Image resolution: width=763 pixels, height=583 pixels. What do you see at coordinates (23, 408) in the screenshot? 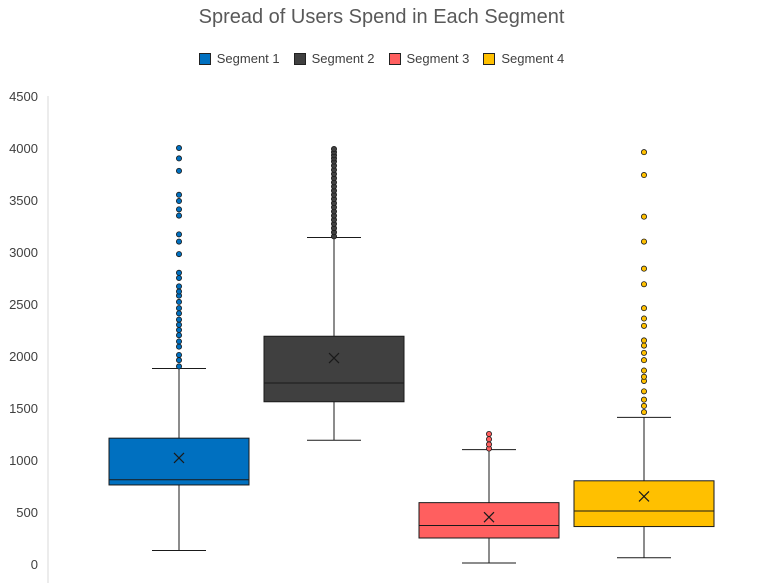
I see `y-tick-label: 1500` at bounding box center [23, 408].